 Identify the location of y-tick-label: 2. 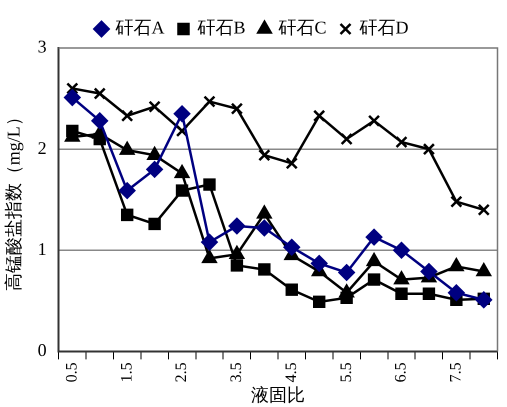
(42, 148).